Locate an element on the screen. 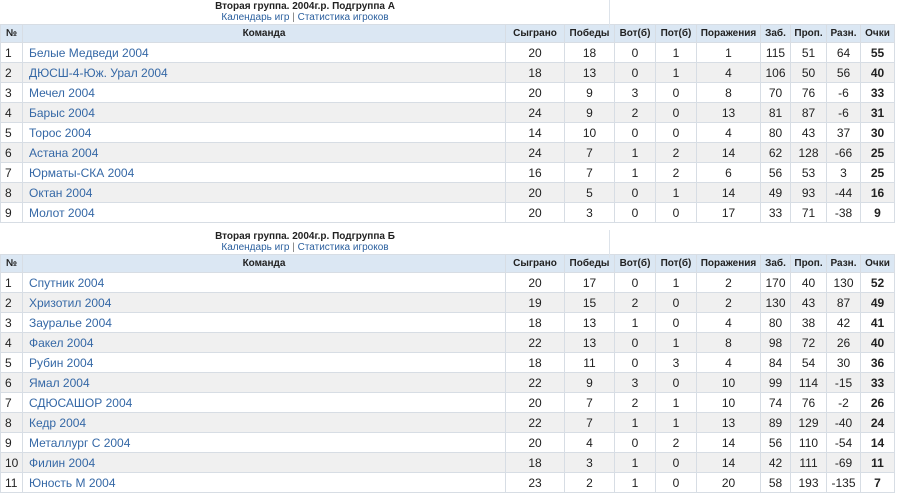  team-link: Кедр 2004 is located at coordinates (58, 422).